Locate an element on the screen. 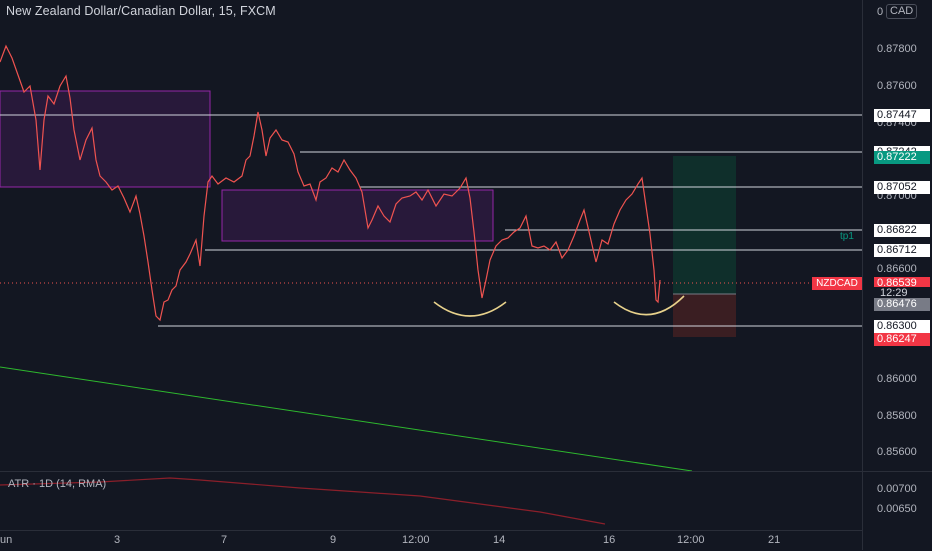  time-label: 7 is located at coordinates (224, 540).